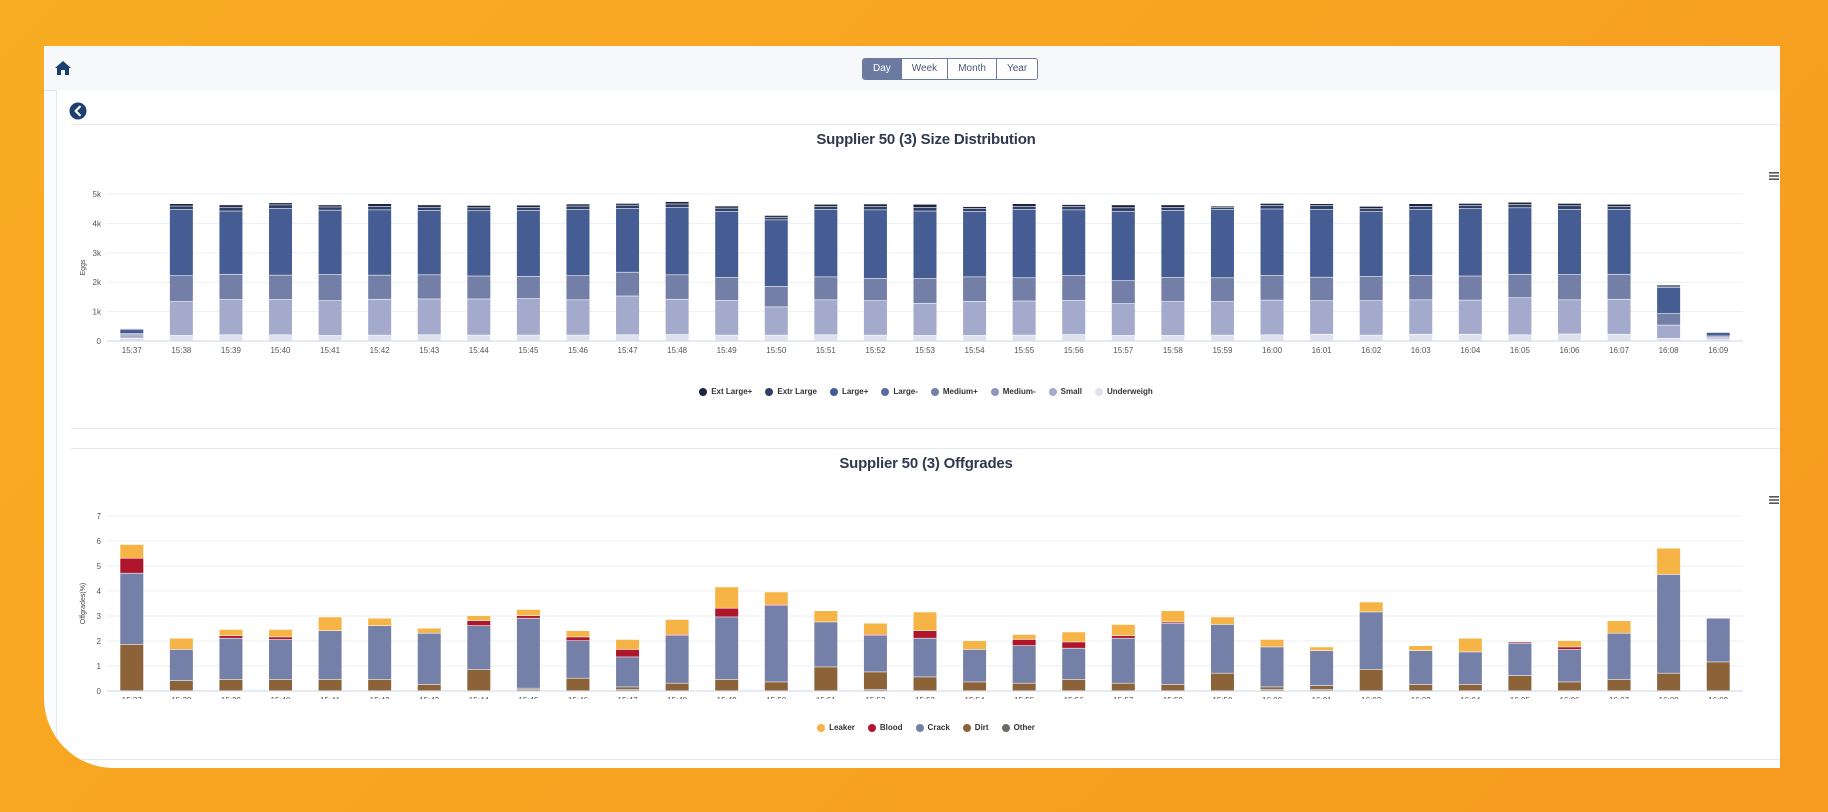 The height and width of the screenshot is (812, 1828). What do you see at coordinates (78, 111) in the screenshot?
I see `back-icon` at bounding box center [78, 111].